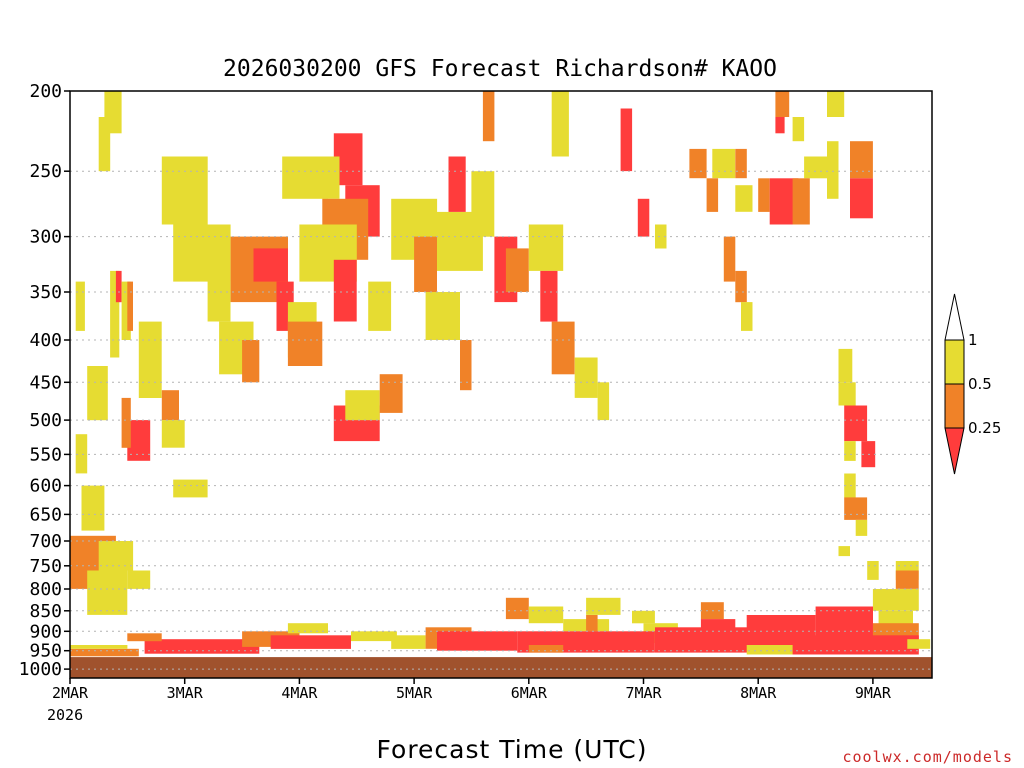  Describe the element at coordinates (45, 382) in the screenshot. I see `y-tick-label: 450` at that location.